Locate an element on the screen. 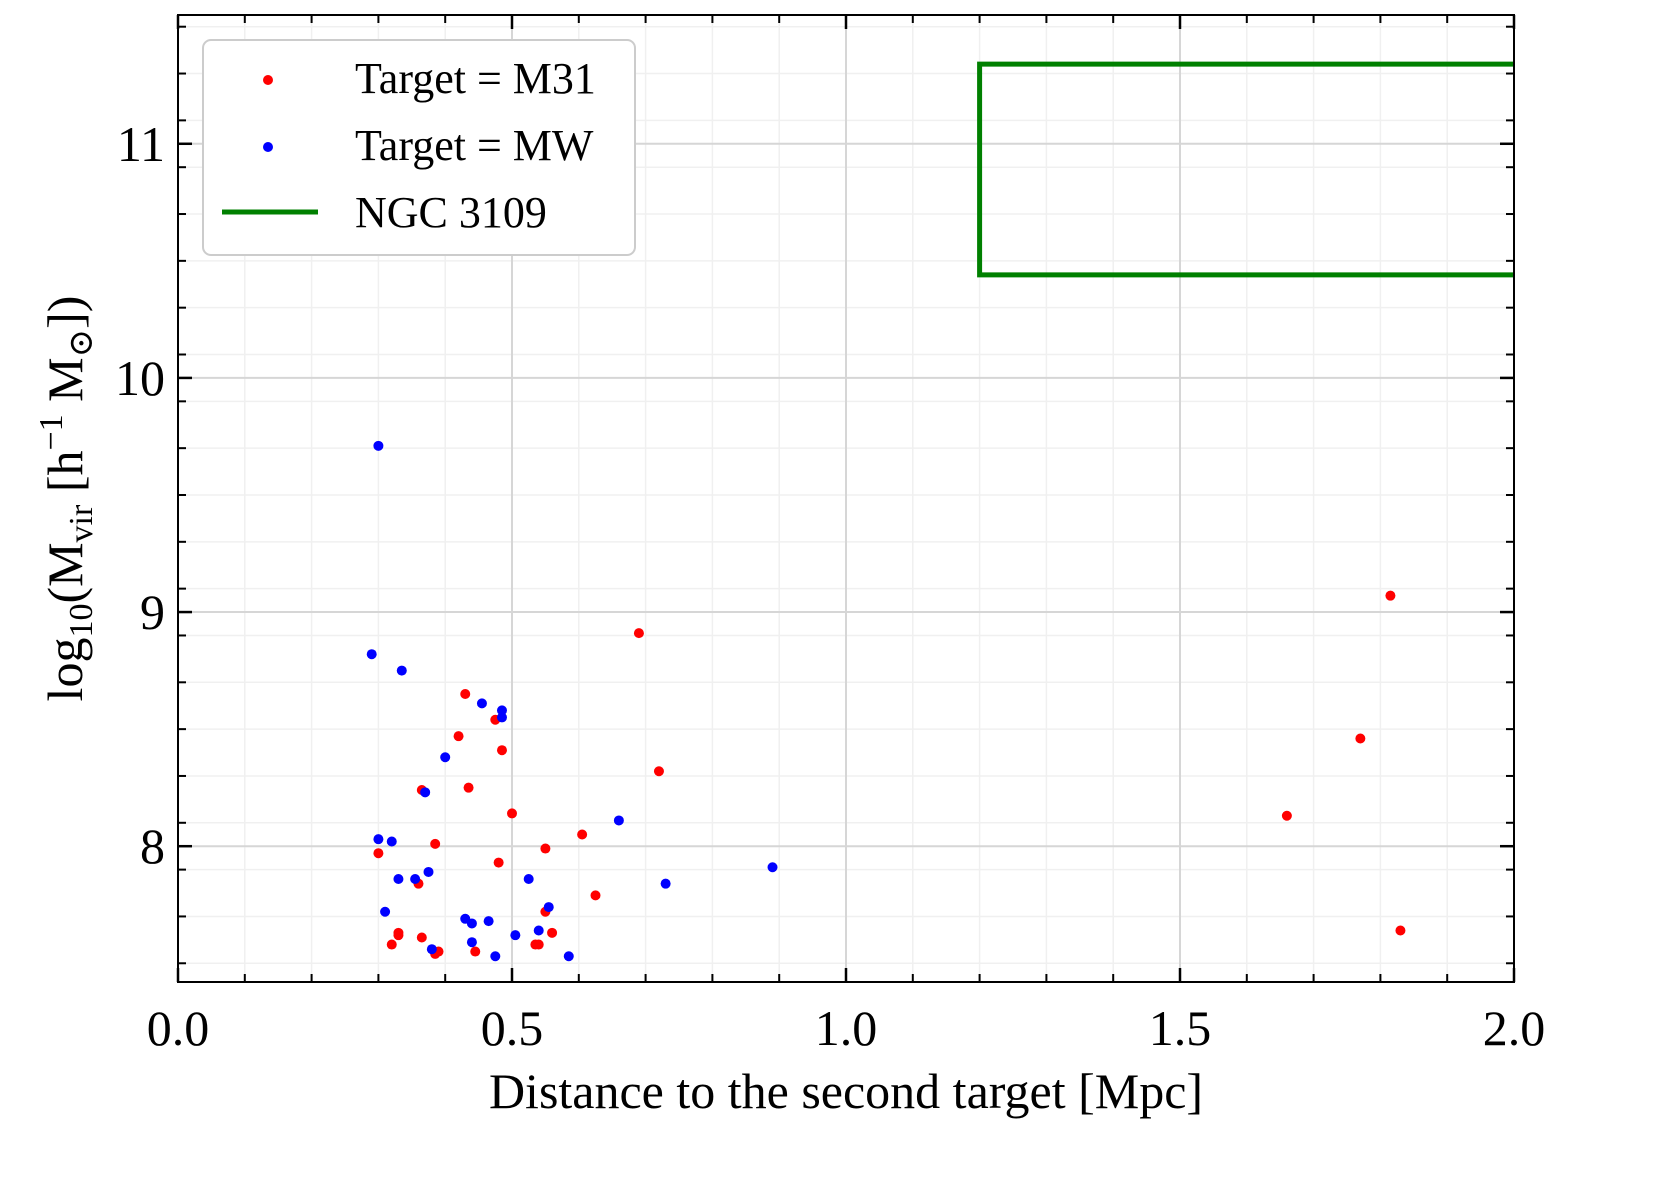 The width and height of the screenshot is (1661, 1204). y-axis-title-log: log is located at coordinates (65, 670).